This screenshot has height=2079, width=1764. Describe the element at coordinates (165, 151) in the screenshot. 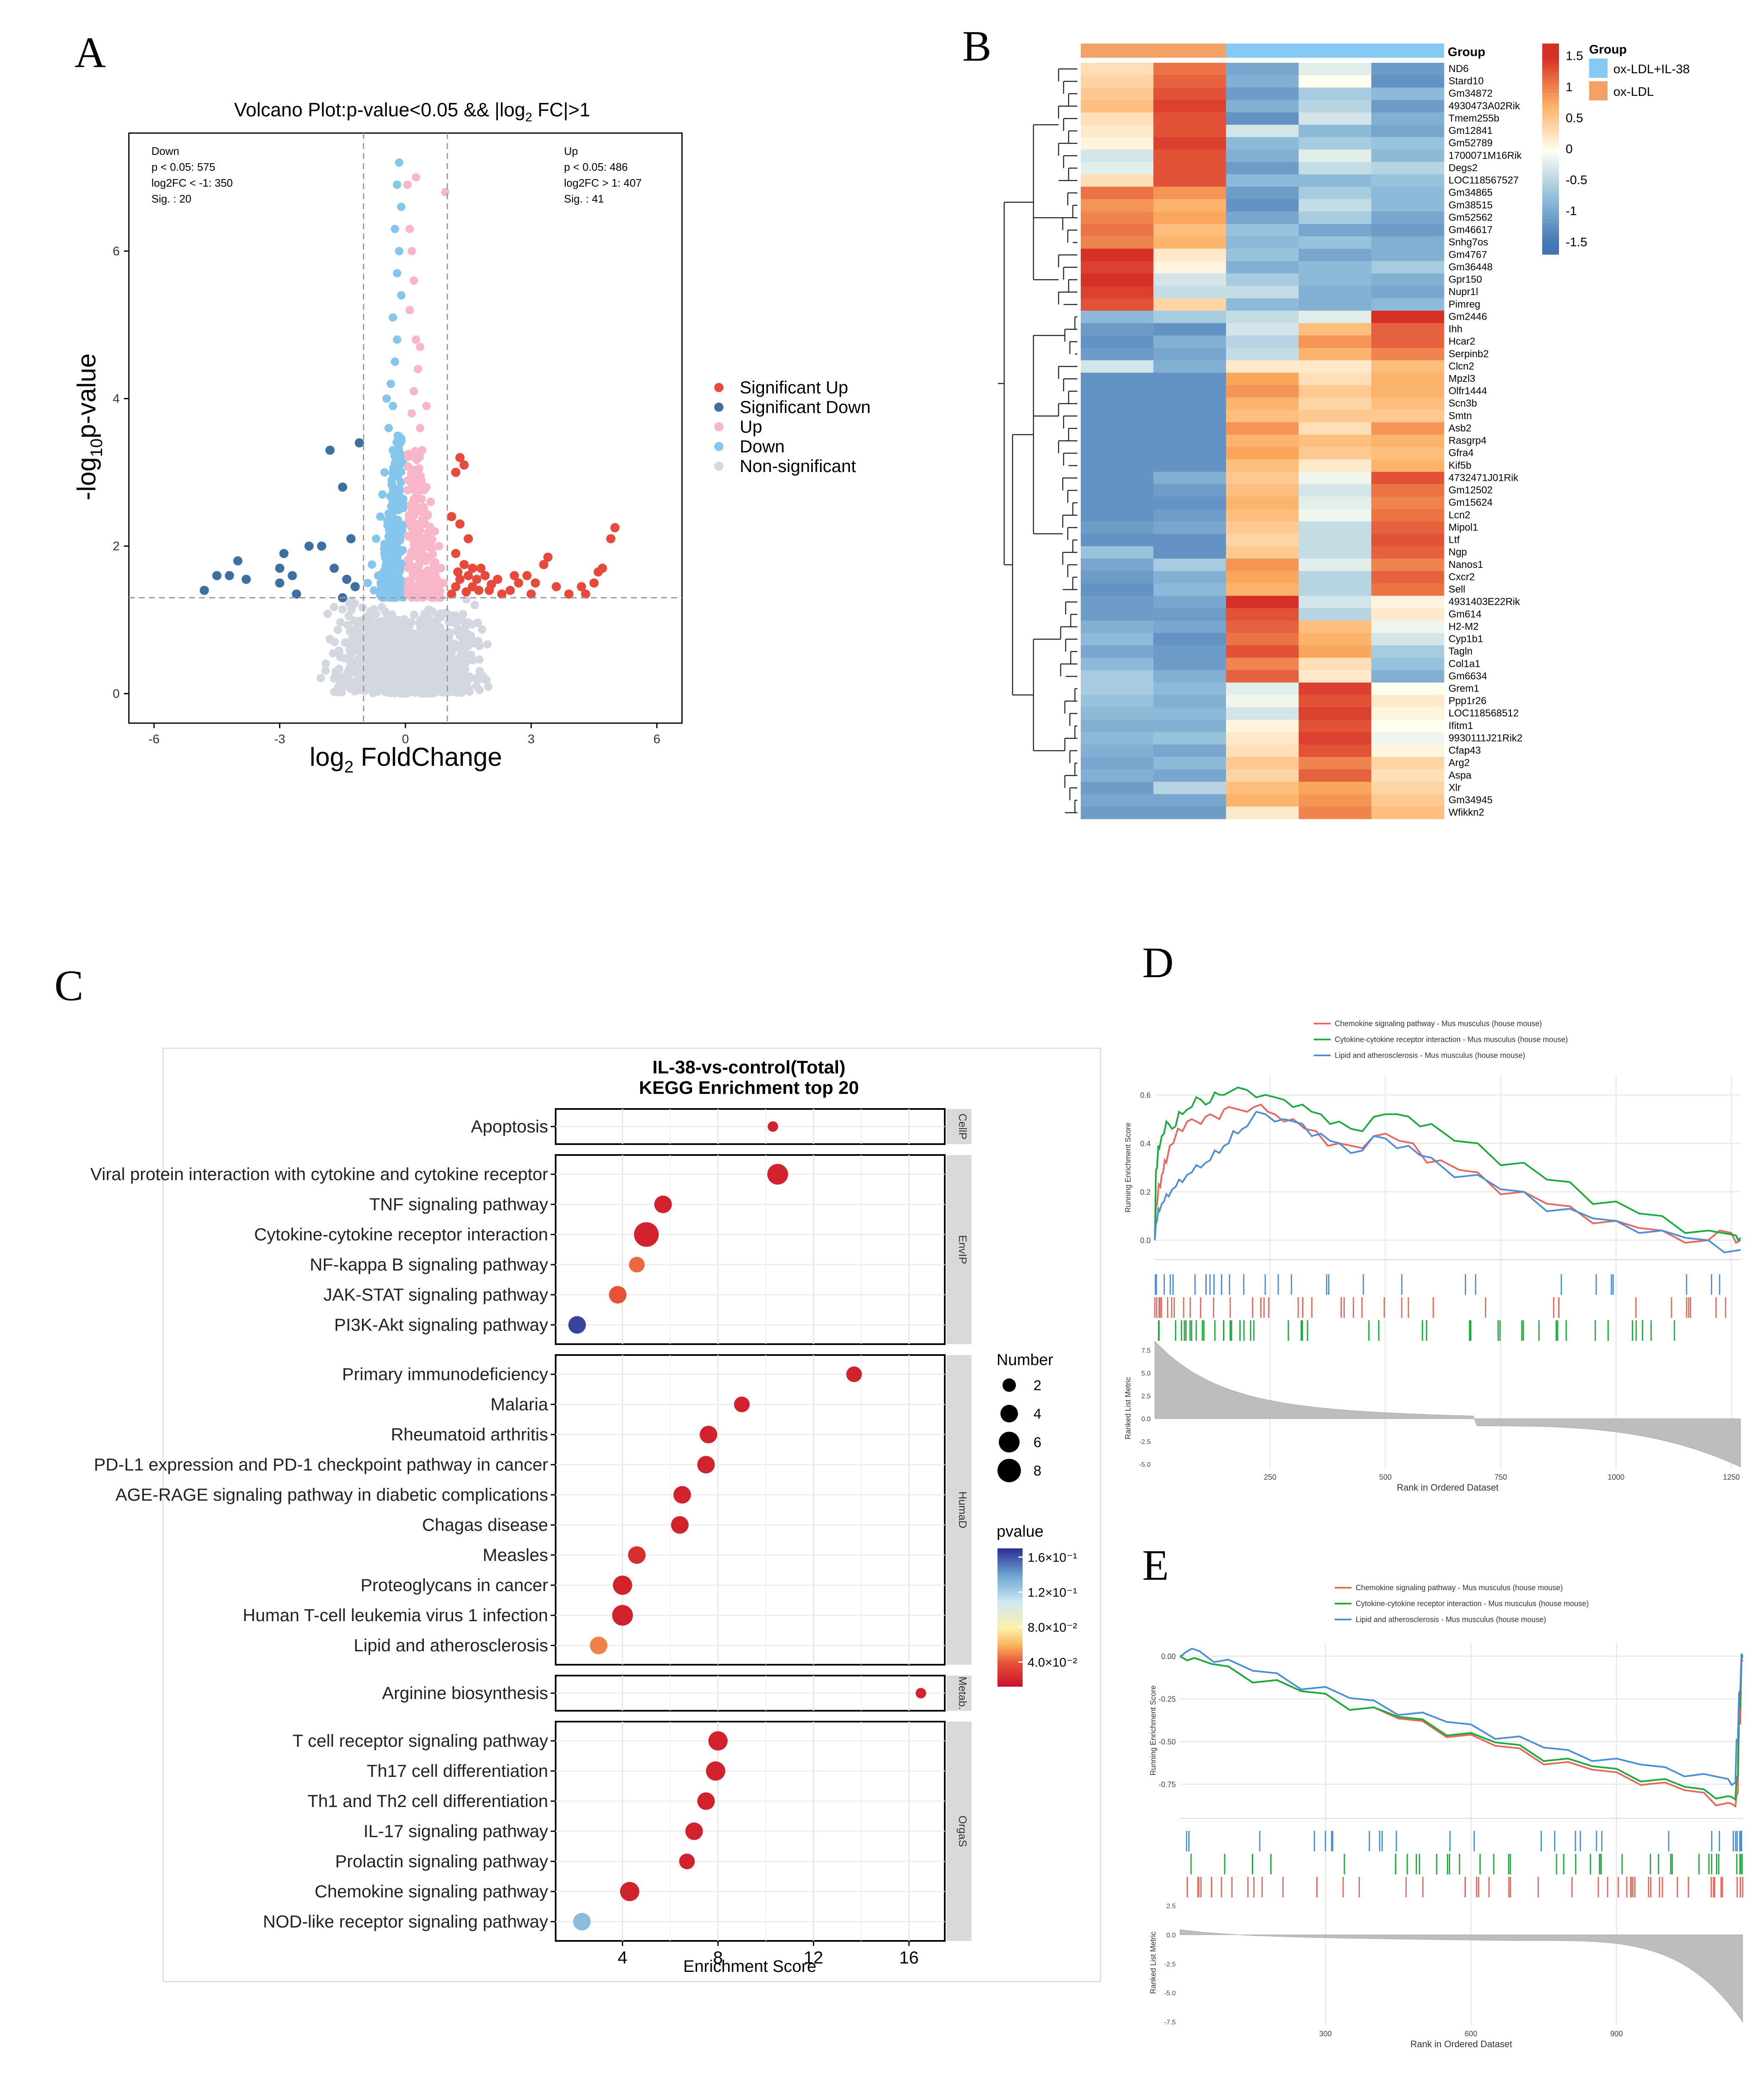

I see `down-box-line-1: Down` at that location.